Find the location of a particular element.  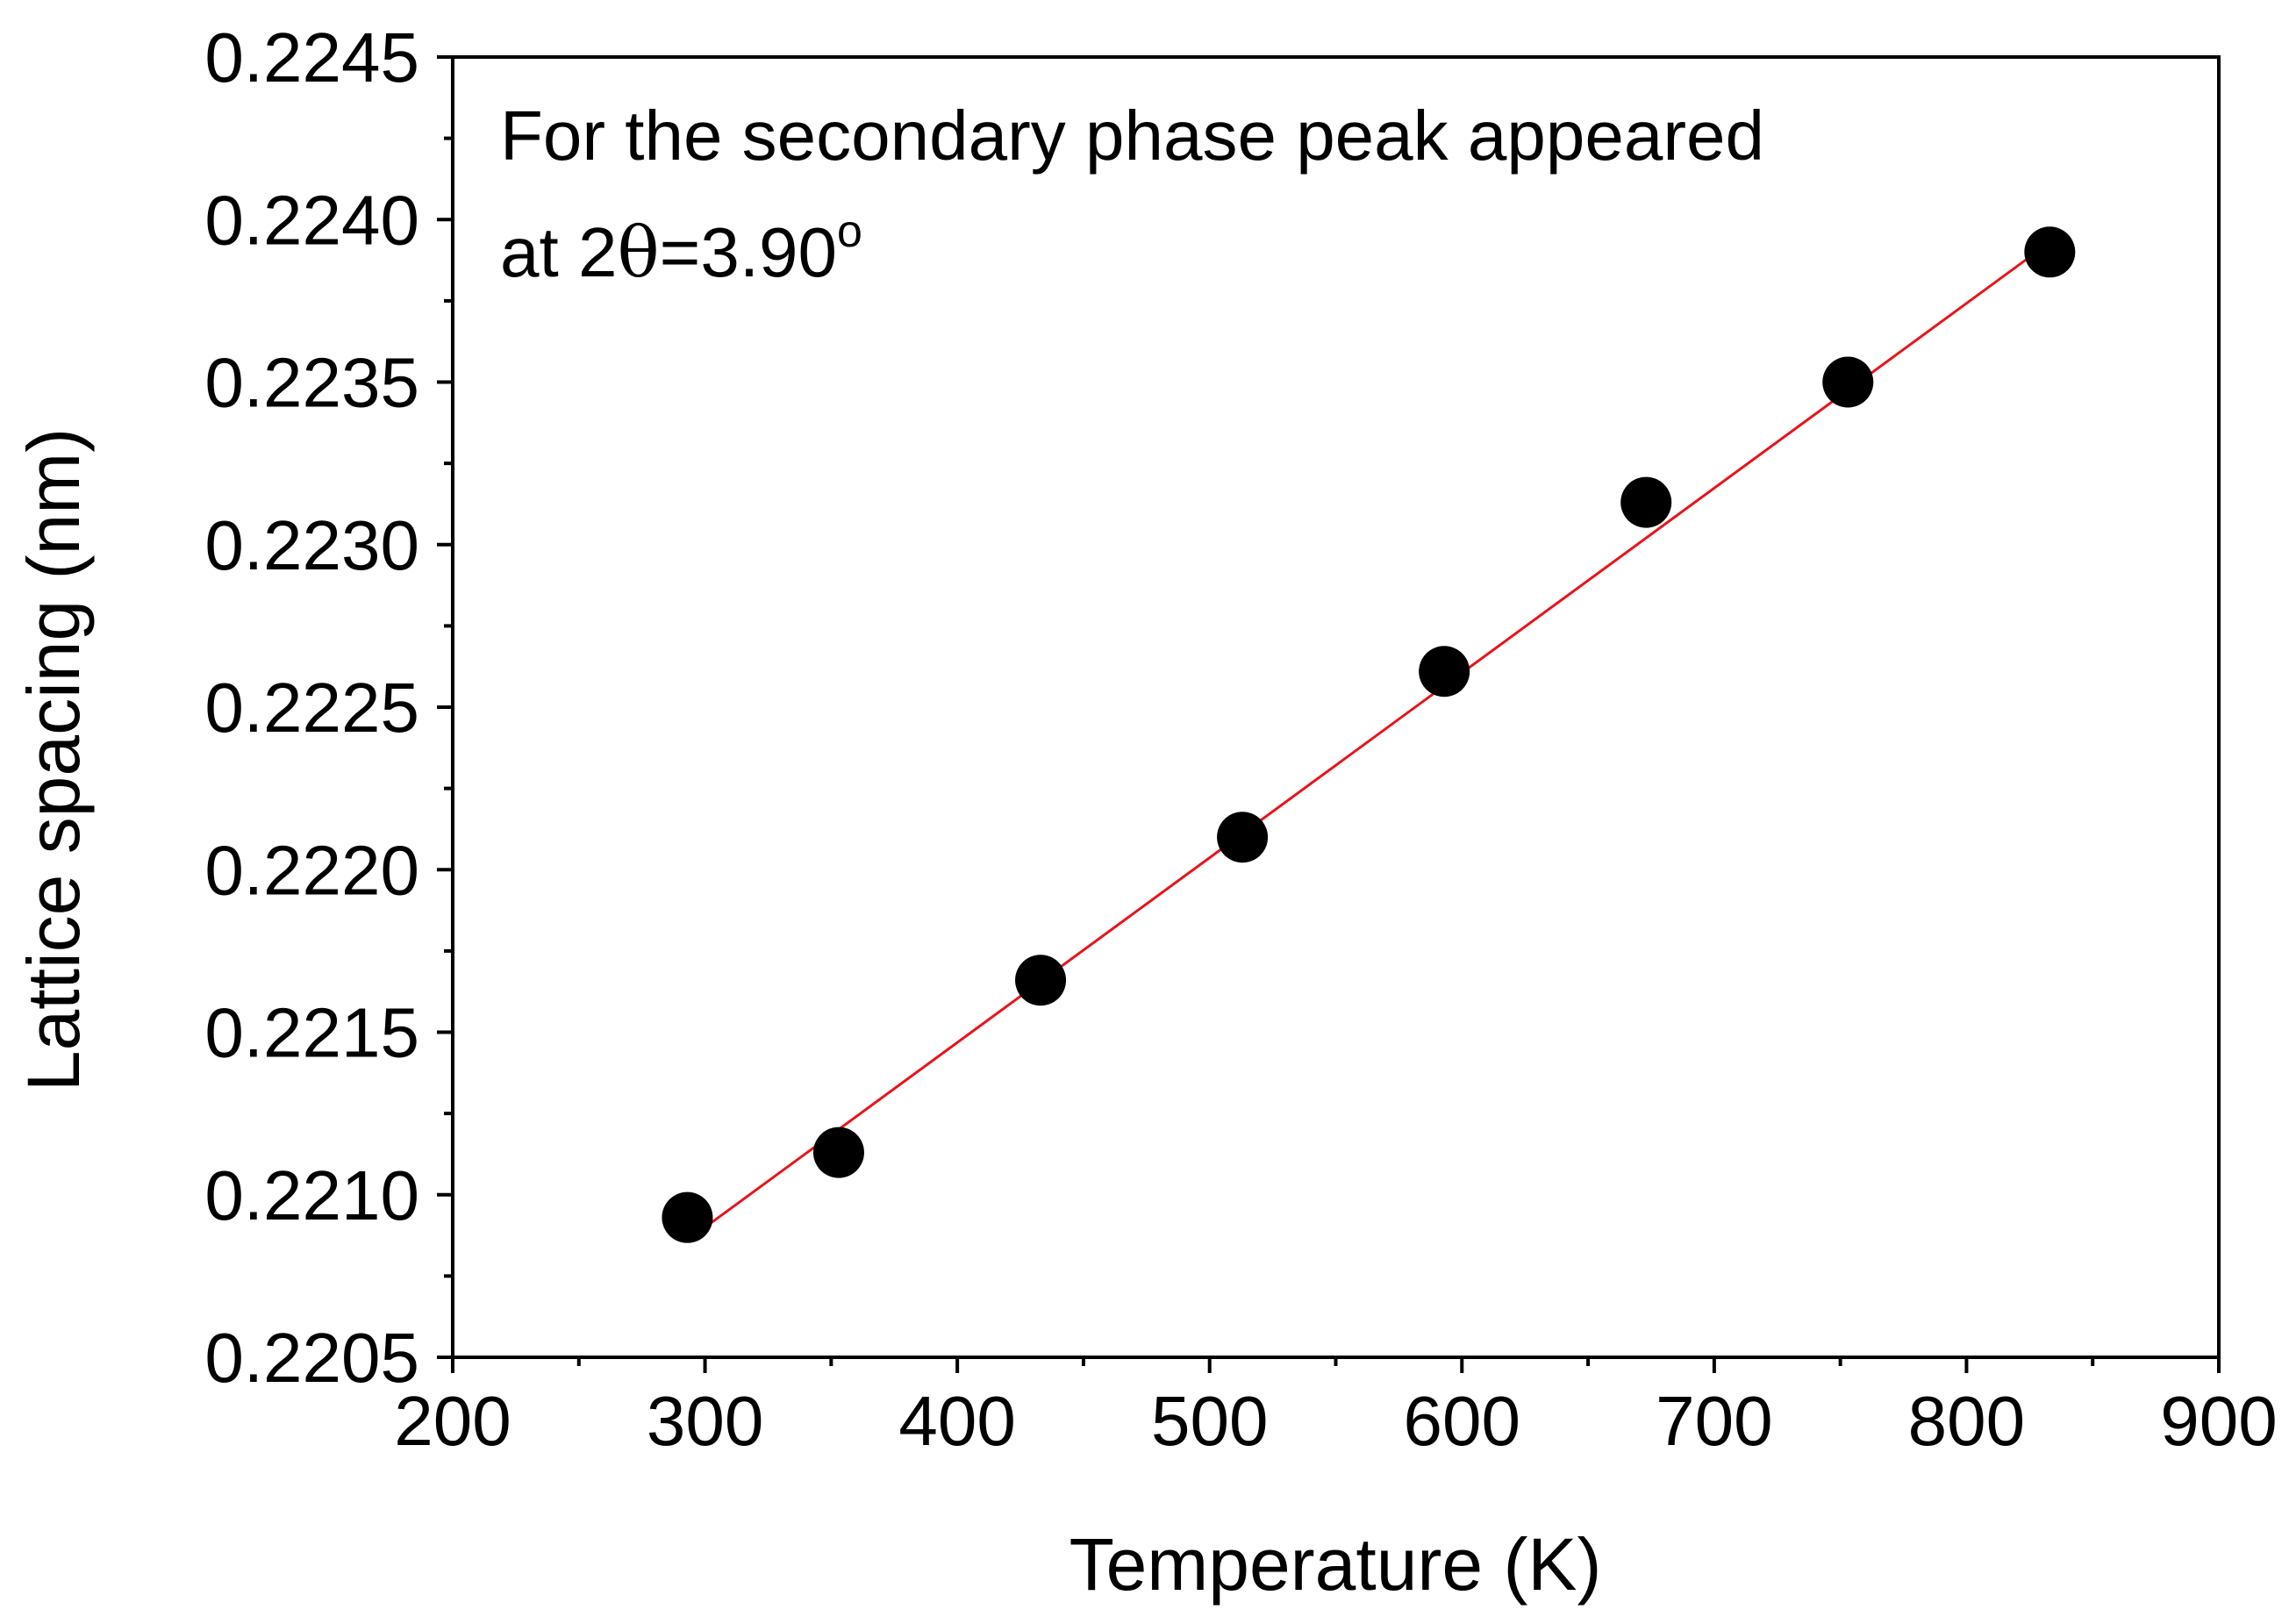

annotation-value: =3.90 is located at coordinates (748, 252).